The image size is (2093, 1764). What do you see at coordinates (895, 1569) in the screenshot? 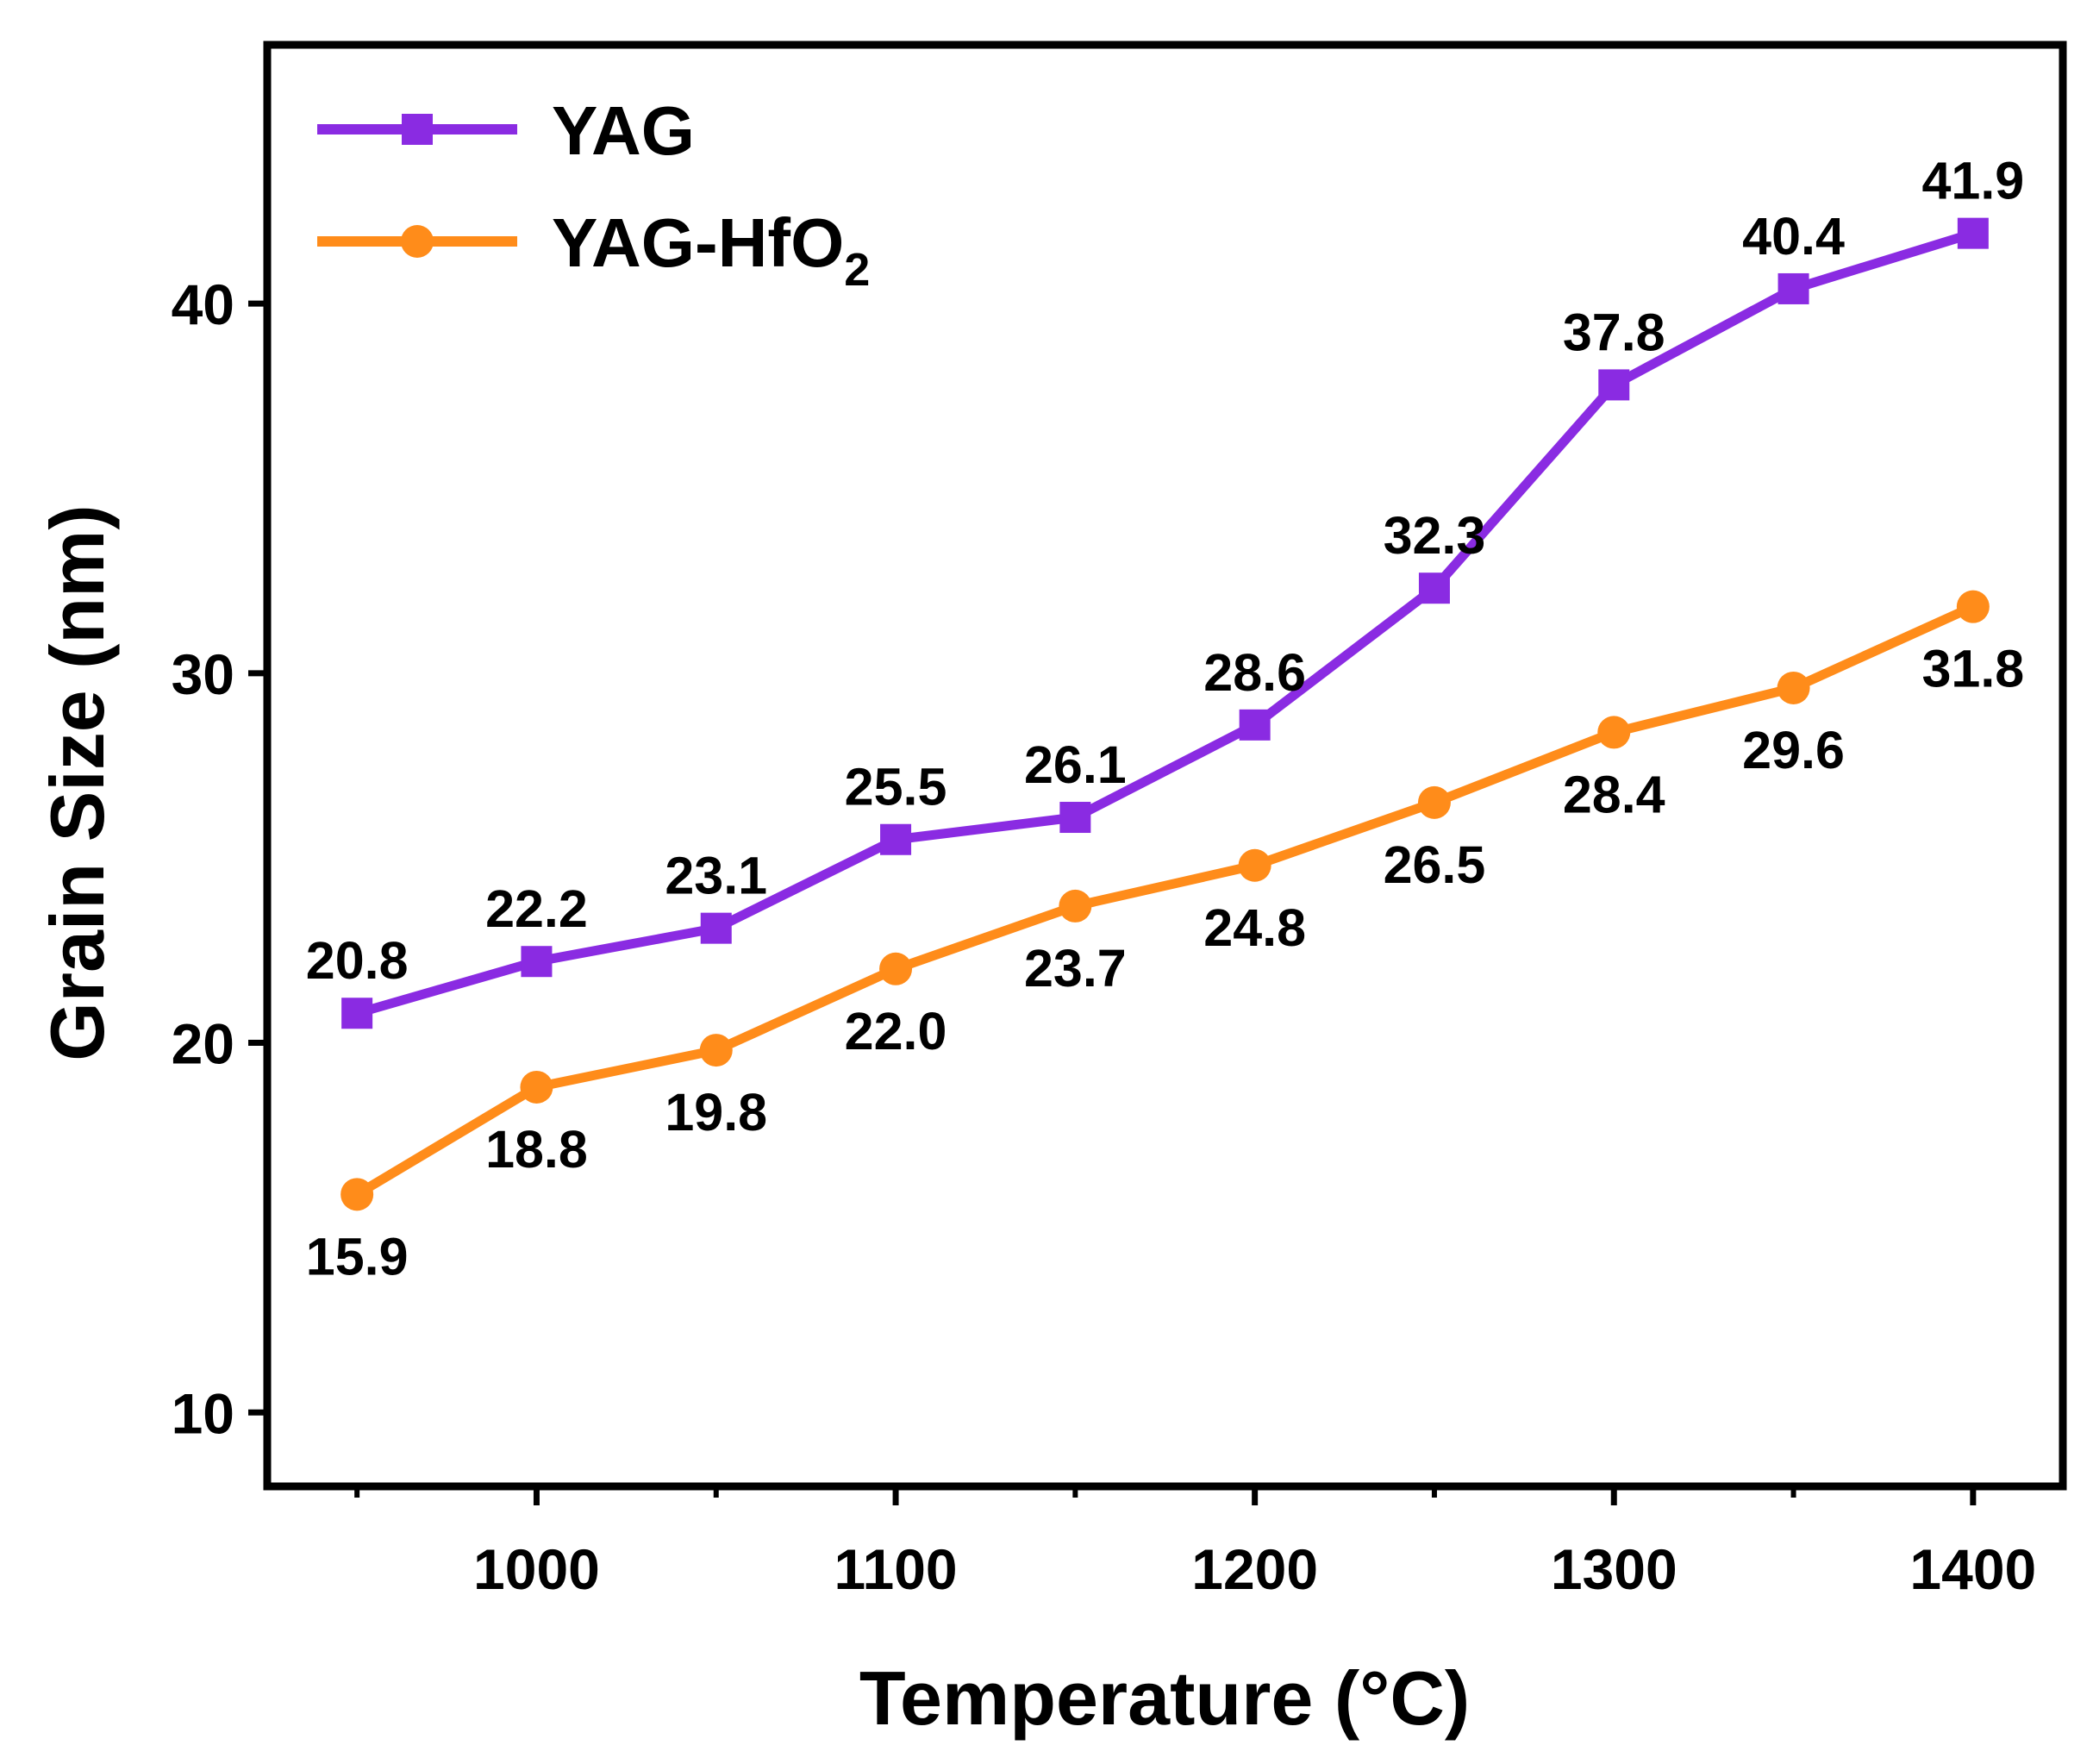
I see `x-tick-label: 1100` at bounding box center [895, 1569].